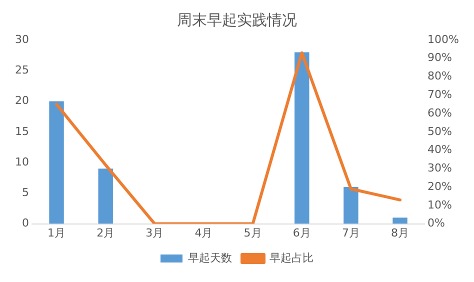 Image resolution: width=474 pixels, height=282 pixels. I want to click on x-tick-label: 2月, so click(105, 233).